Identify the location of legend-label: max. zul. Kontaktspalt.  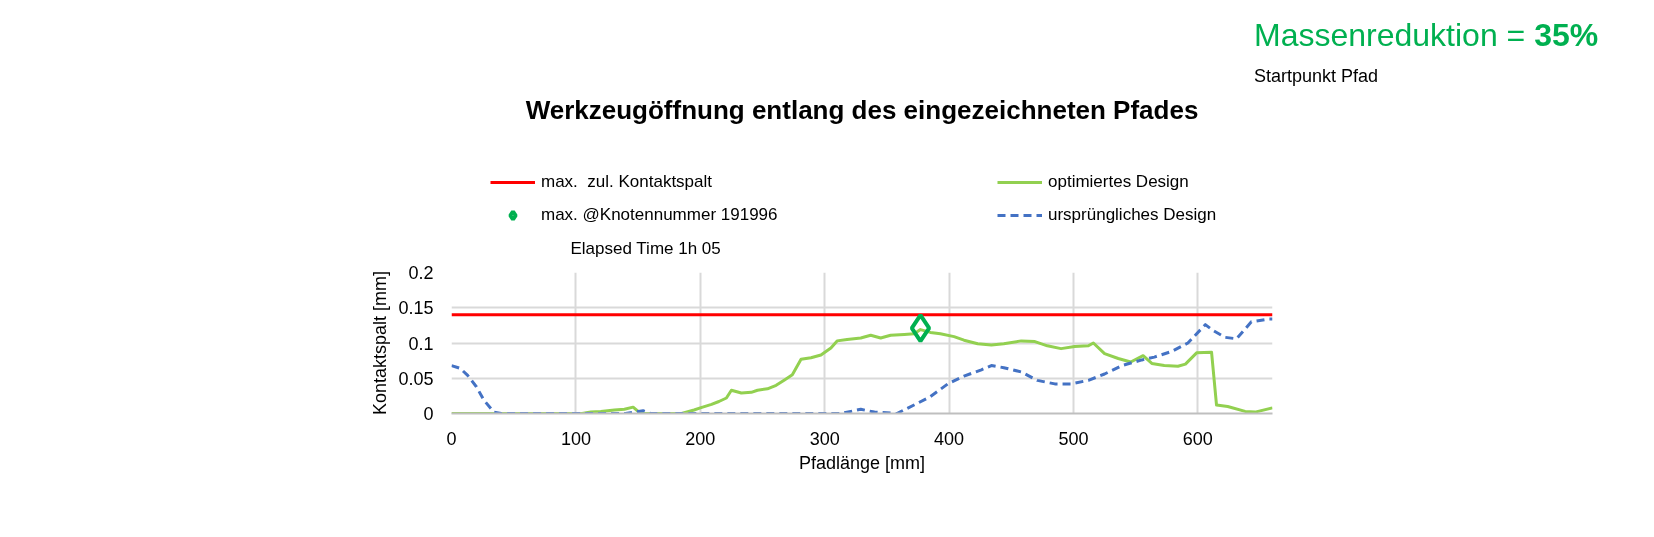
(627, 182).